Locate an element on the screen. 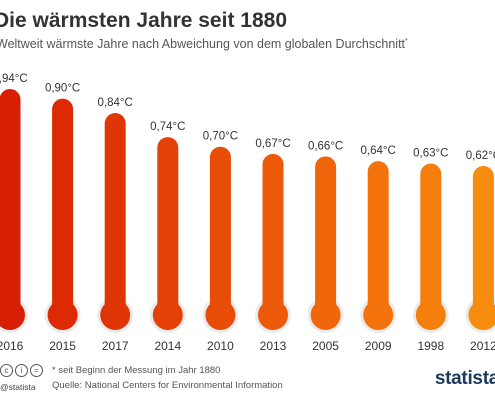 The width and height of the screenshot is (495, 400). footnote-marker: * is located at coordinates (406, 41).